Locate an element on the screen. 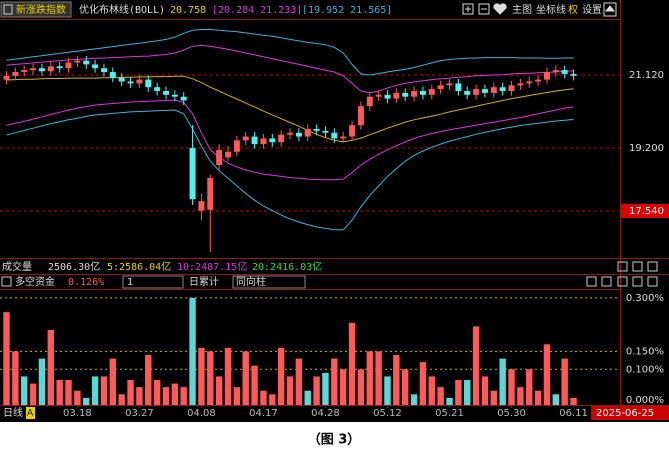 This screenshot has height=464, width=669. boll-outer: [19.952 21.565] is located at coordinates (347, 10).